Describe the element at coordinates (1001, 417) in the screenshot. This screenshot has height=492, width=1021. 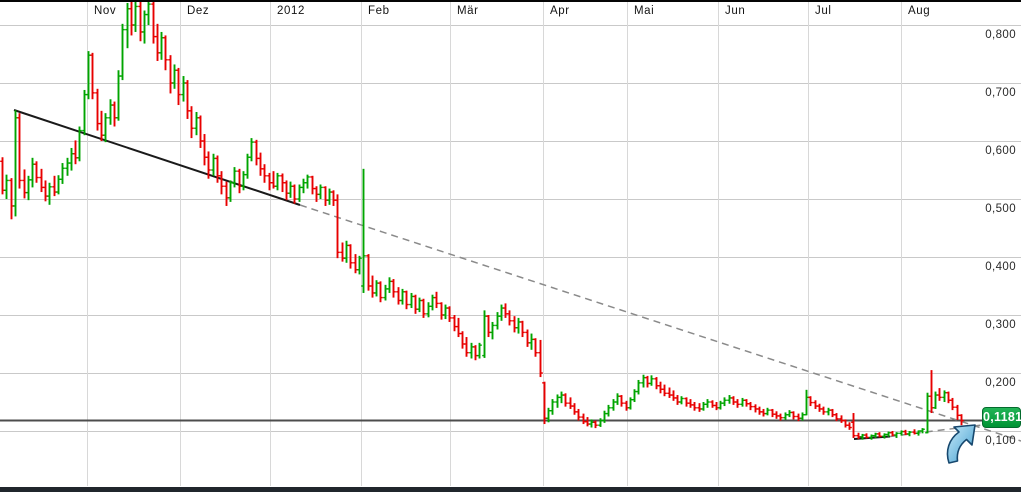
I see `current-price-tag: 0,1181` at that location.